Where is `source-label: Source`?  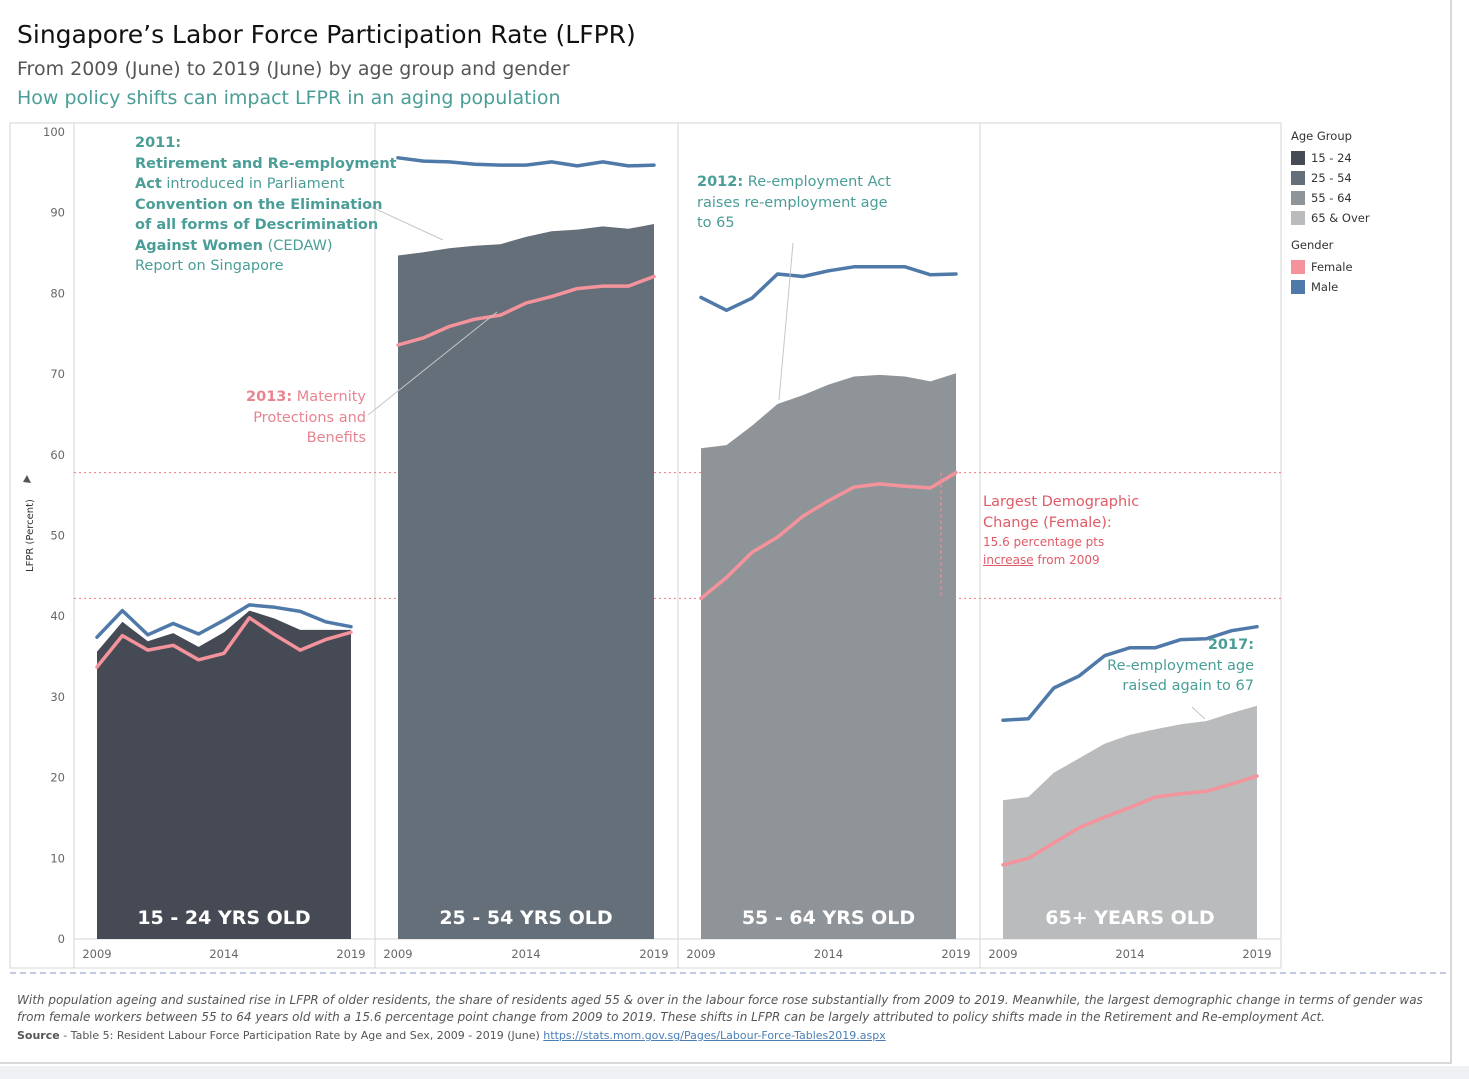 source-label: Source is located at coordinates (38, 1035).